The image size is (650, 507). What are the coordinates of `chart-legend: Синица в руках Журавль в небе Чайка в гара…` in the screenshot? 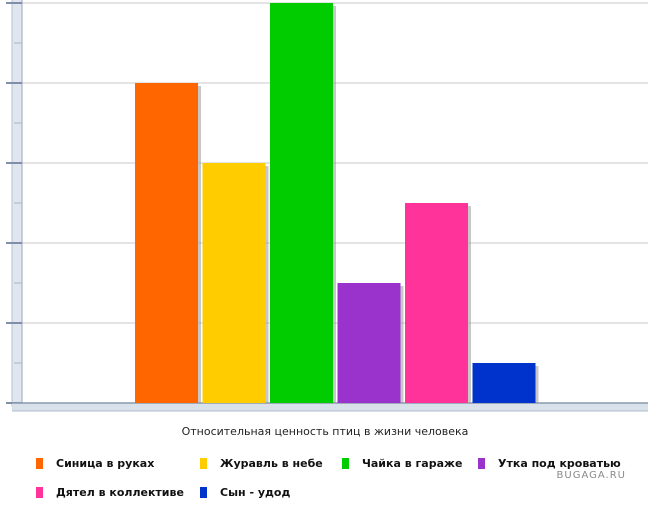 It's located at (336, 479).